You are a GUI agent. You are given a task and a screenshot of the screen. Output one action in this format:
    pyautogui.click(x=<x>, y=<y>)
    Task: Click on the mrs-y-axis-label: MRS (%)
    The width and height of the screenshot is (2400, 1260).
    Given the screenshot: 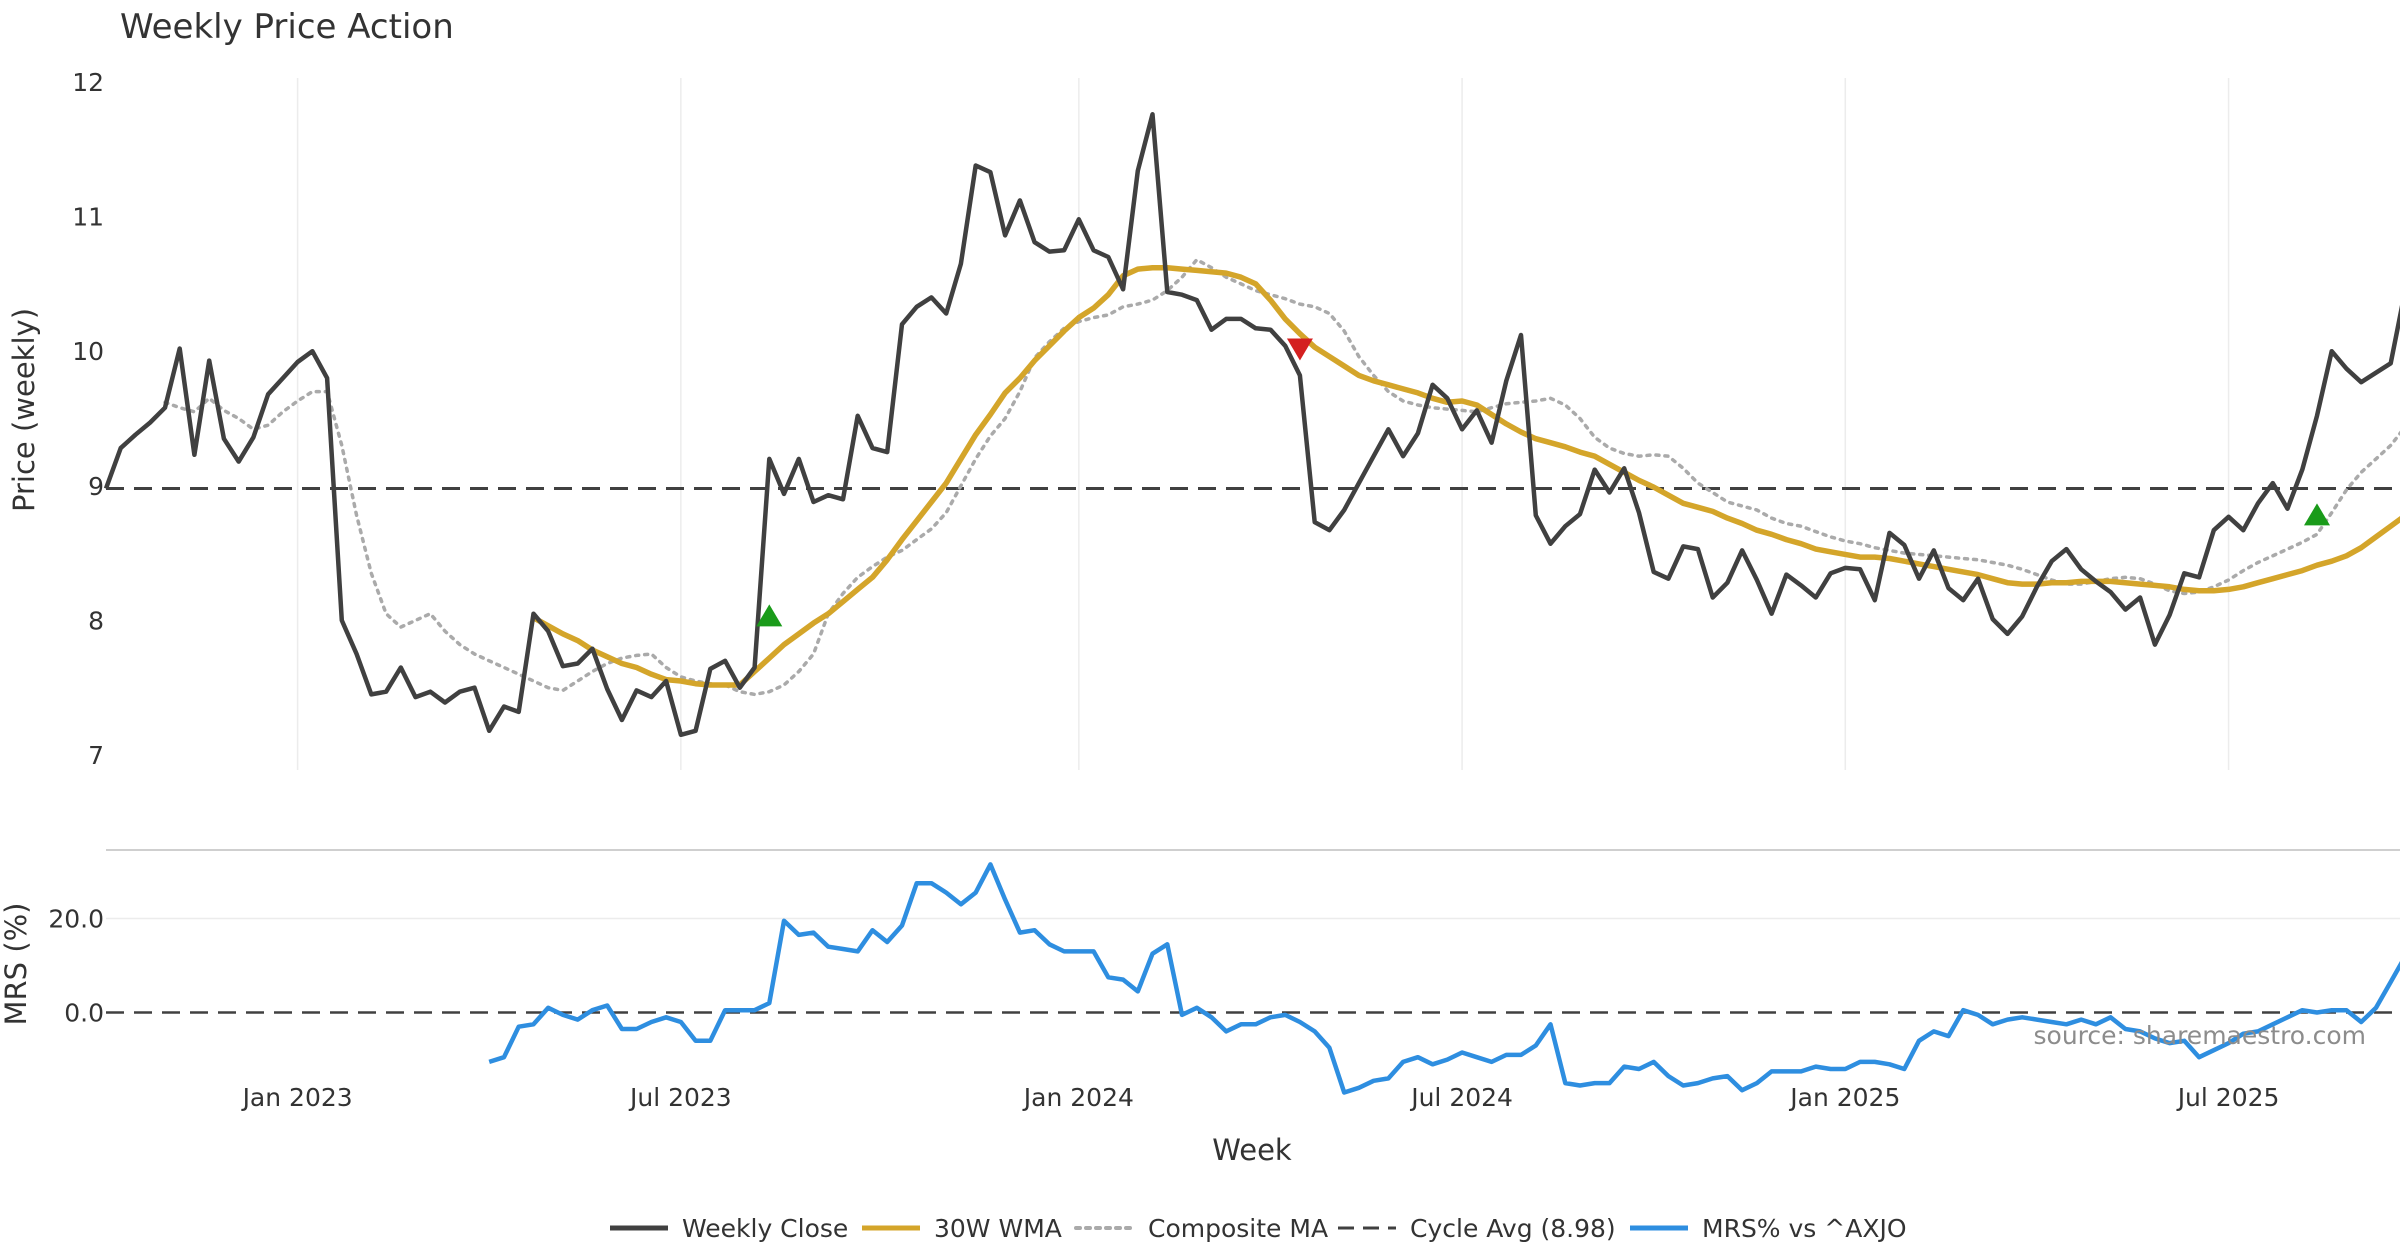 What is the action you would take?
    pyautogui.click(x=16, y=964)
    